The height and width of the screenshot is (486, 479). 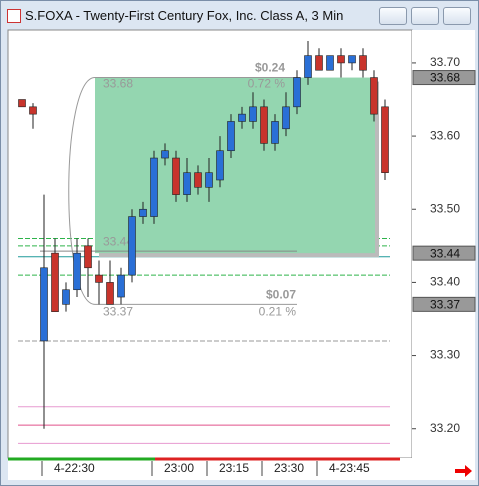 What do you see at coordinates (393, 16) in the screenshot?
I see `minimize-button` at bounding box center [393, 16].